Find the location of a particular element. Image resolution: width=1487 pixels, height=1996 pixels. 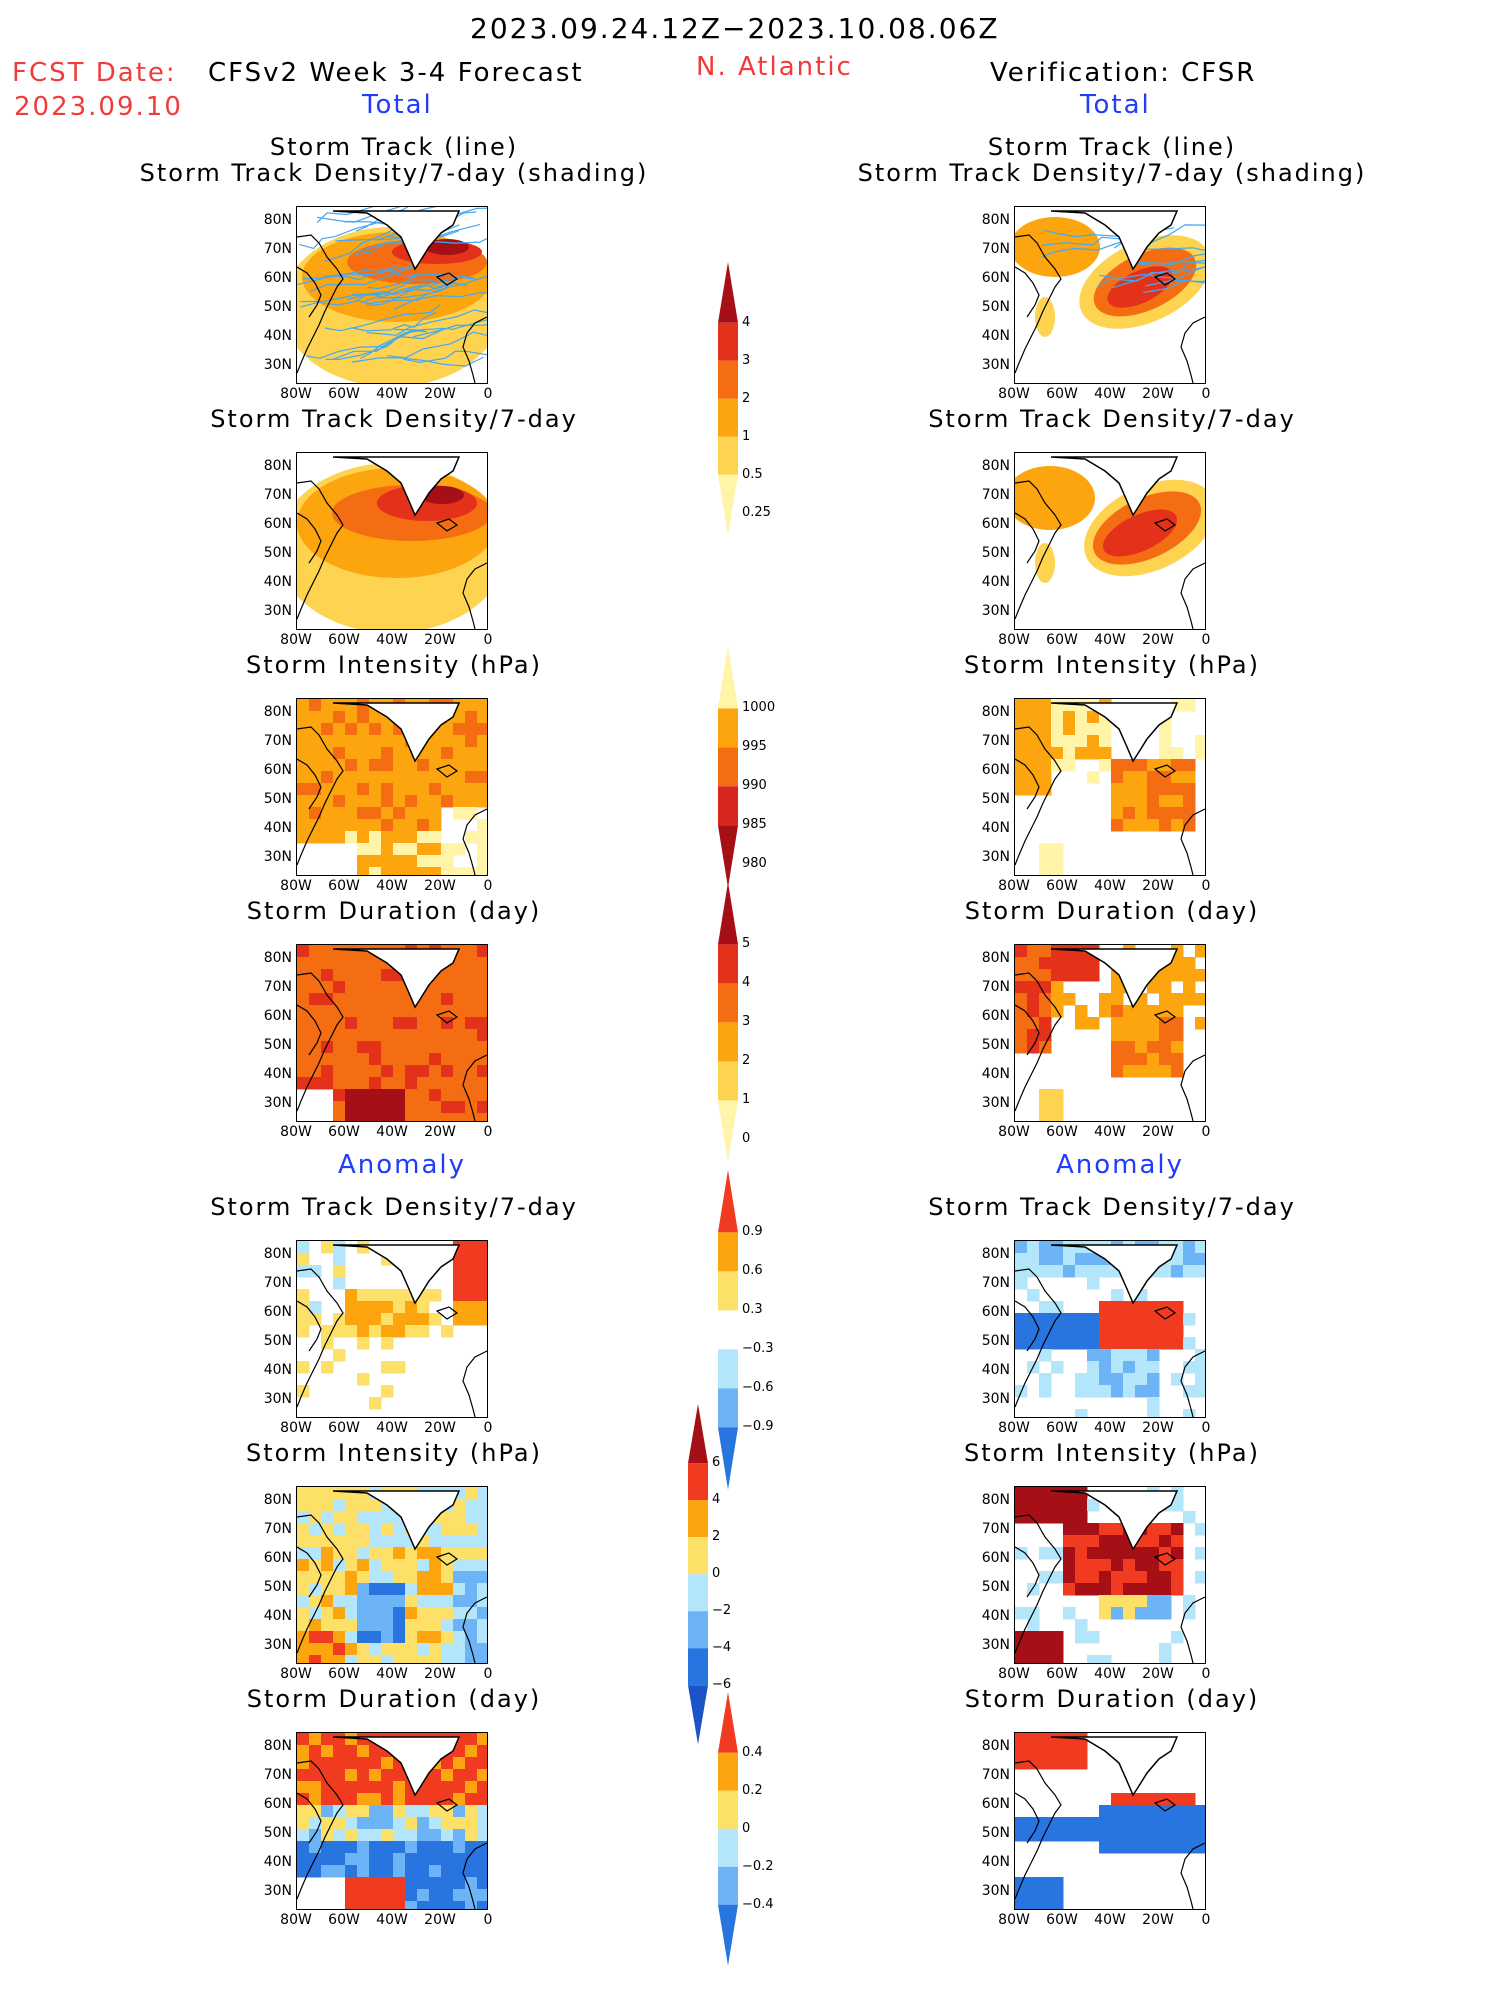

greenland-outline is located at coordinates (396, 240).